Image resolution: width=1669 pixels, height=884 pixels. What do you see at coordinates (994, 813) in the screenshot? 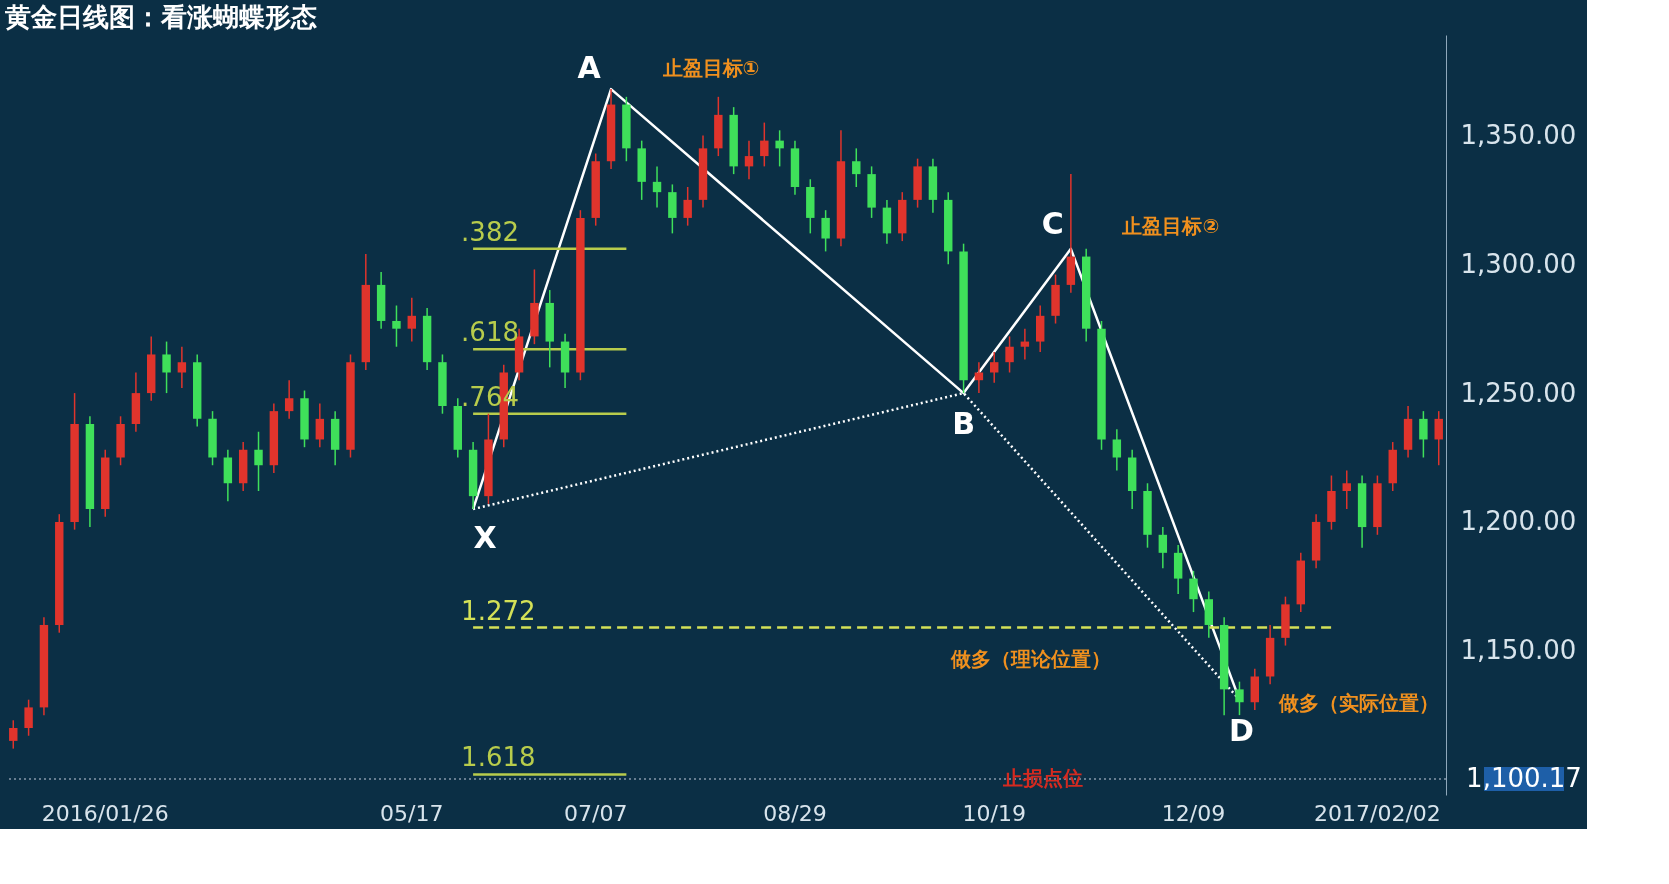
I see `x-tick-label: 10/19` at bounding box center [994, 813].